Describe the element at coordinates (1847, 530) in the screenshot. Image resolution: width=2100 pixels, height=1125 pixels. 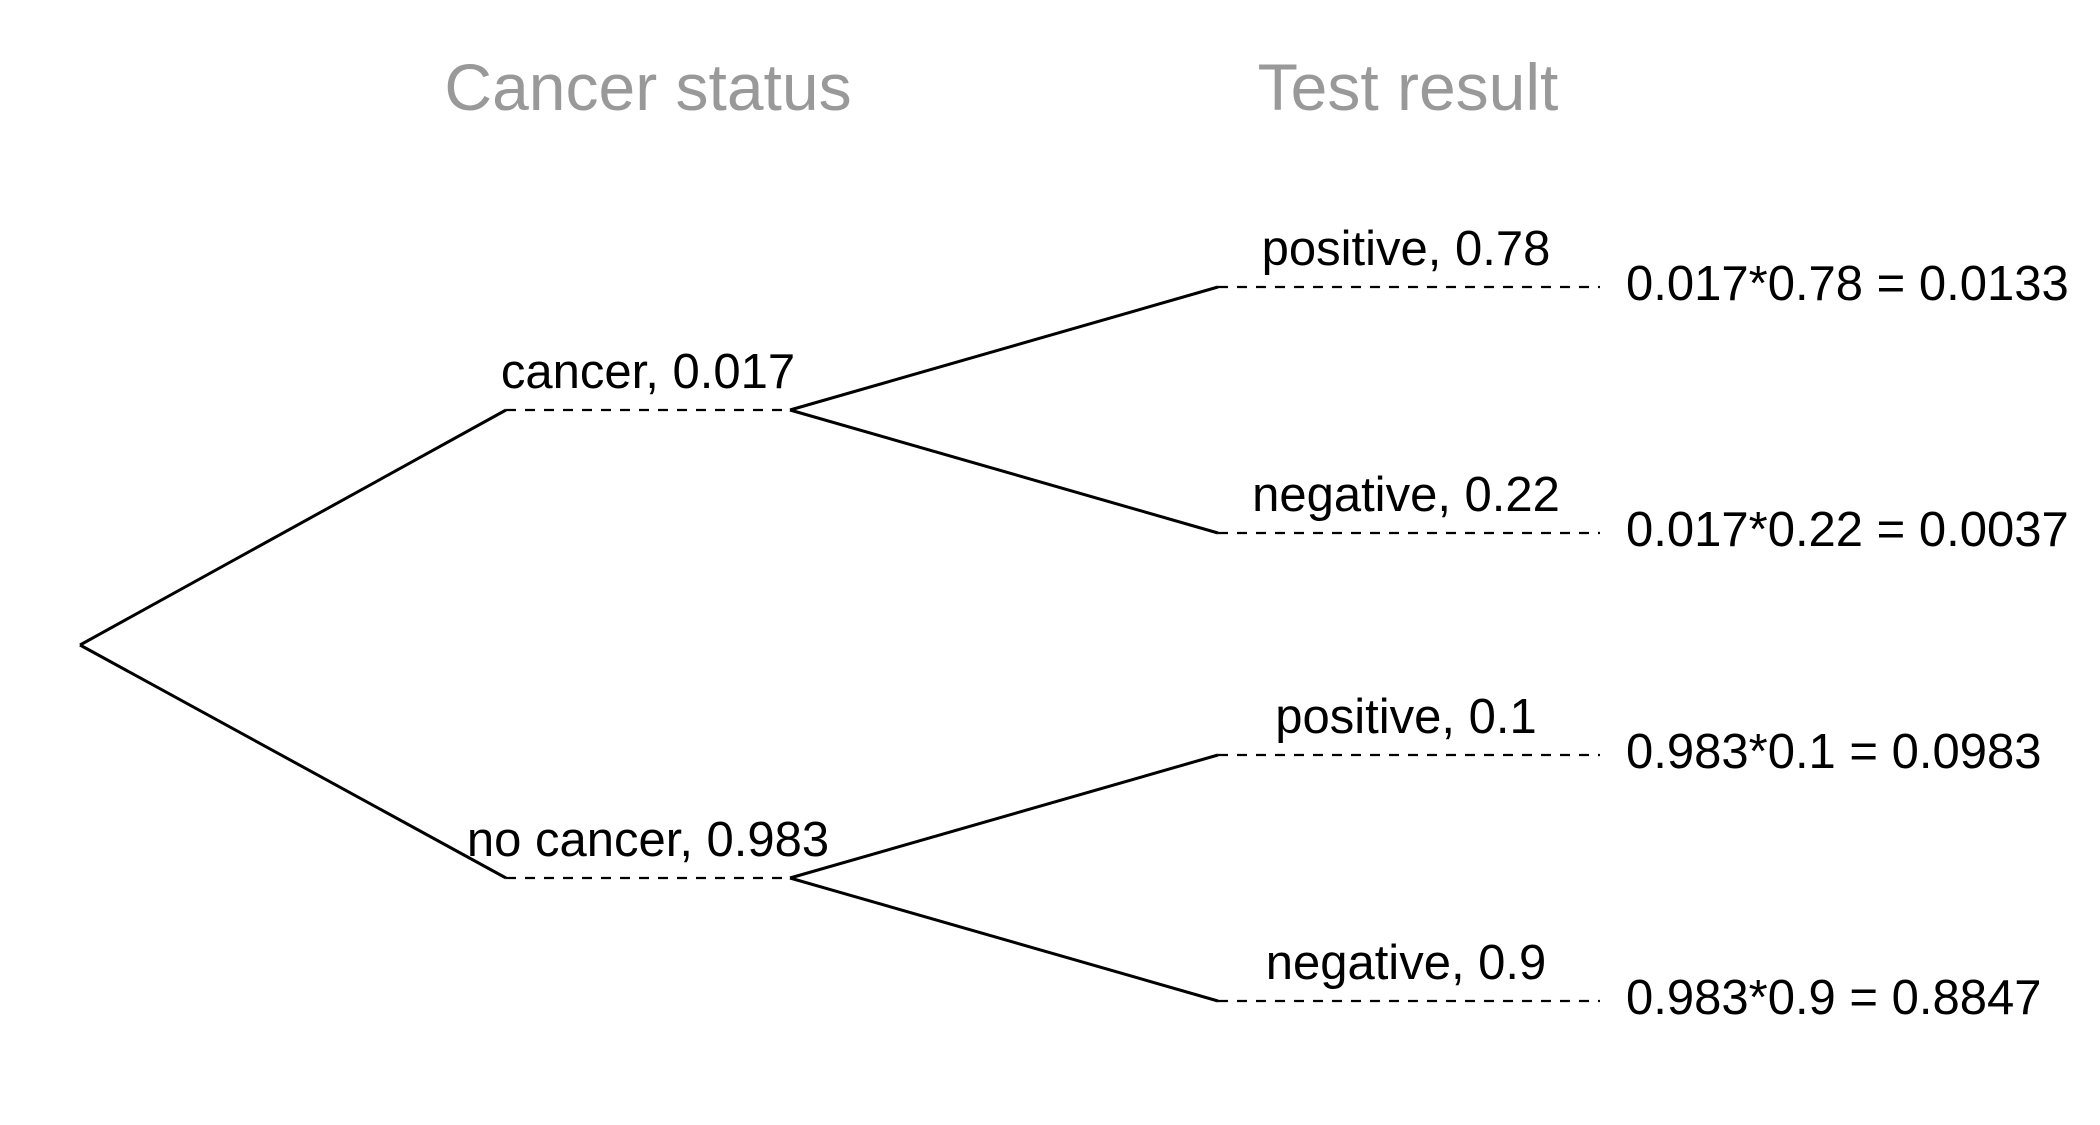
I see `outcome-cancer-negative: 0.017*0.22 = 0.0037` at that location.